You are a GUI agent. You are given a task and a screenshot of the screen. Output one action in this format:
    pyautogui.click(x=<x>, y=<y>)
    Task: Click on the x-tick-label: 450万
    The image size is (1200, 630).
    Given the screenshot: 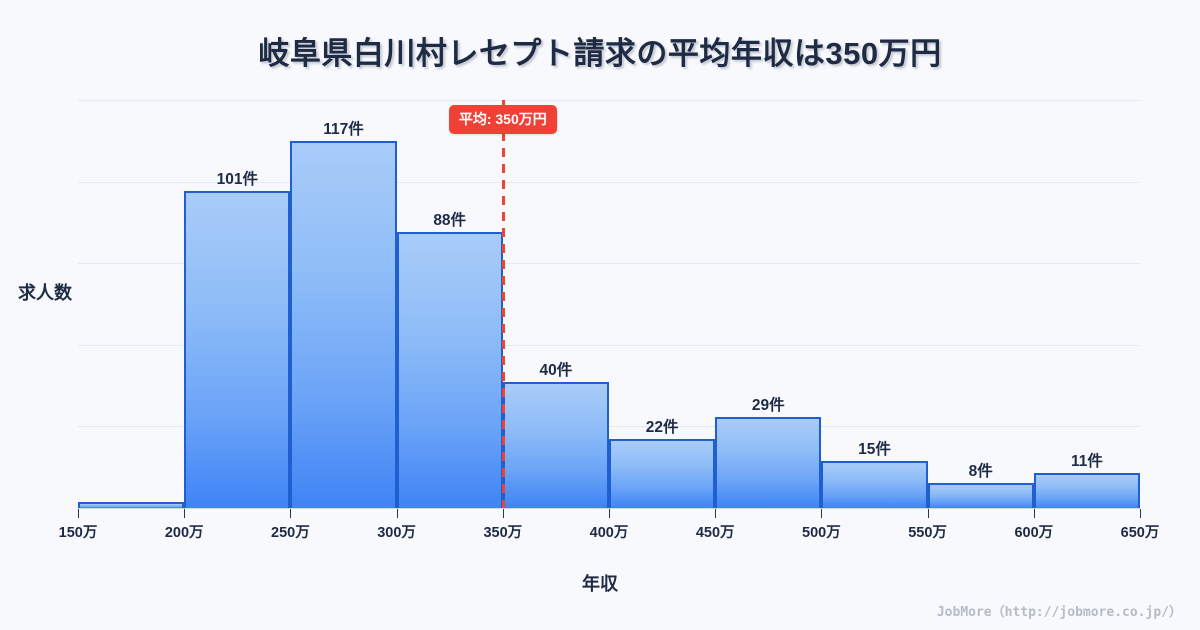 What is the action you would take?
    pyautogui.click(x=715, y=533)
    